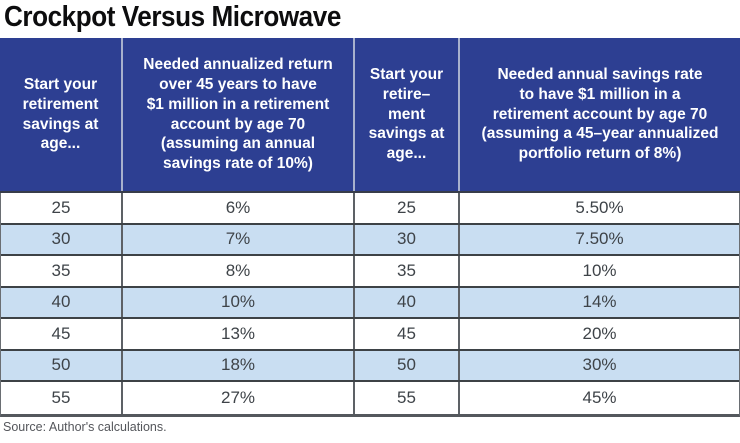  Describe the element at coordinates (599, 365) in the screenshot. I see `table-cell: 30%` at that location.